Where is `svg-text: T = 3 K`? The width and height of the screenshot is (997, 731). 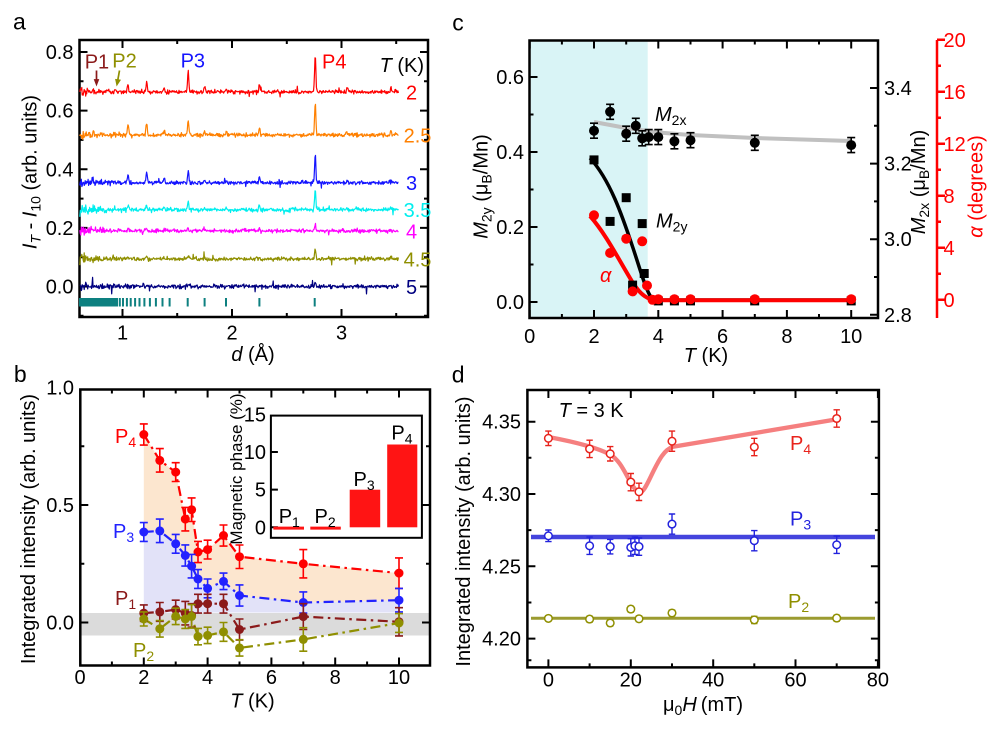
svg-text: T = 3 K is located at coordinates (592, 411).